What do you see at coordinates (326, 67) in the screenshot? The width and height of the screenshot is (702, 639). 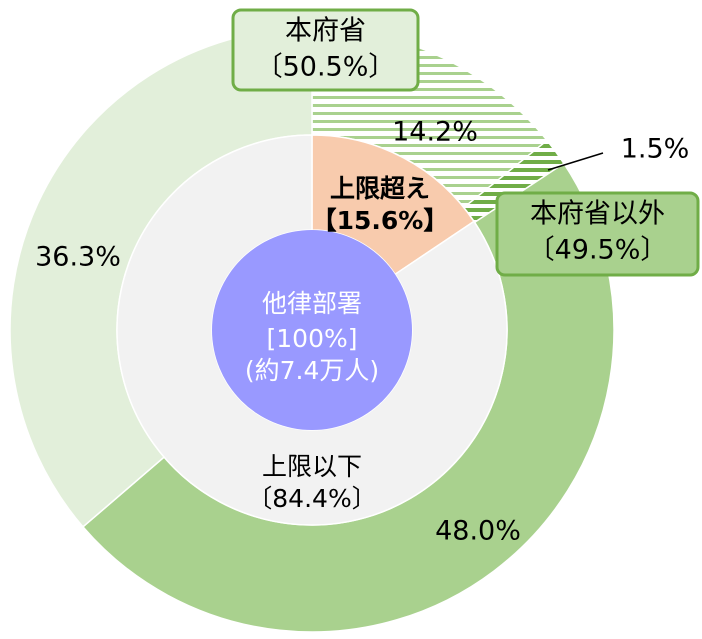 I see `group-value-label: 〔50.5%〕` at bounding box center [326, 67].